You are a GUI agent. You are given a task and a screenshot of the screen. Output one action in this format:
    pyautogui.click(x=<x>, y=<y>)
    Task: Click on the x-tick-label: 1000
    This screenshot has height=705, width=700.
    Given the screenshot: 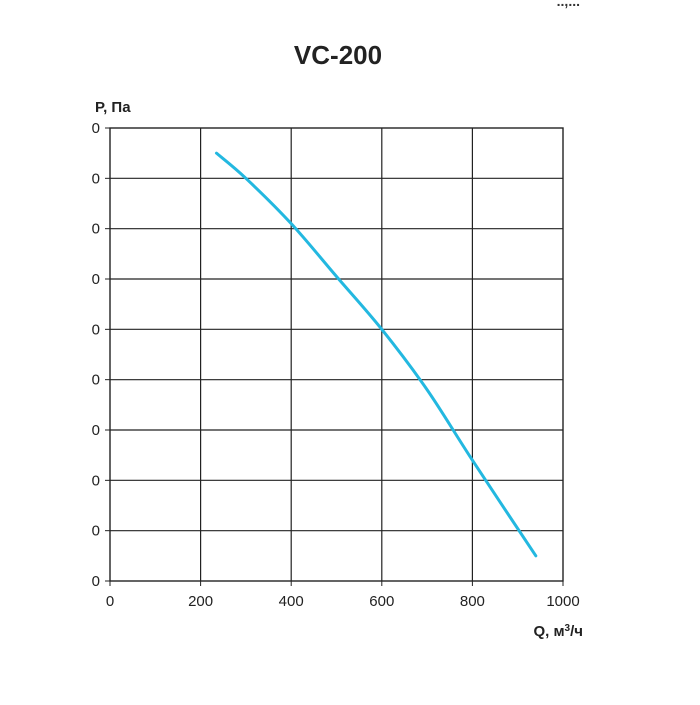 What is the action you would take?
    pyautogui.click(x=562, y=601)
    